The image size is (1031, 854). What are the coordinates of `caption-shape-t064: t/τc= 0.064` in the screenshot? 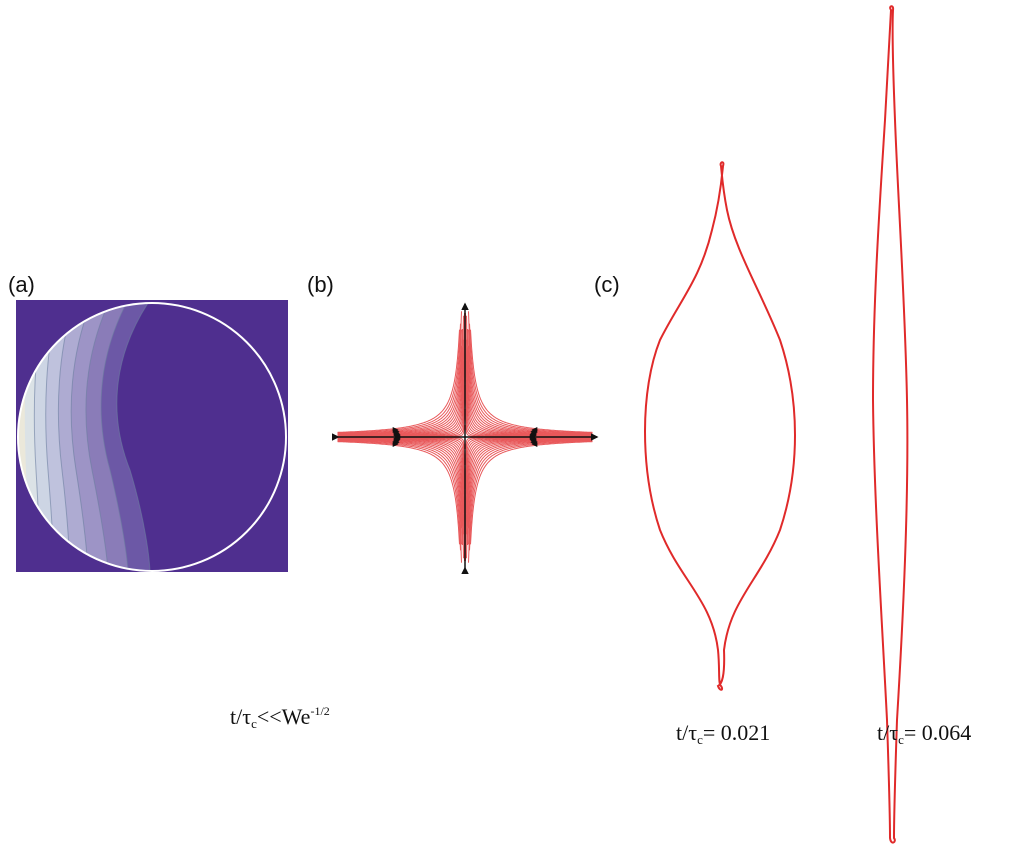 It's located at (924, 734).